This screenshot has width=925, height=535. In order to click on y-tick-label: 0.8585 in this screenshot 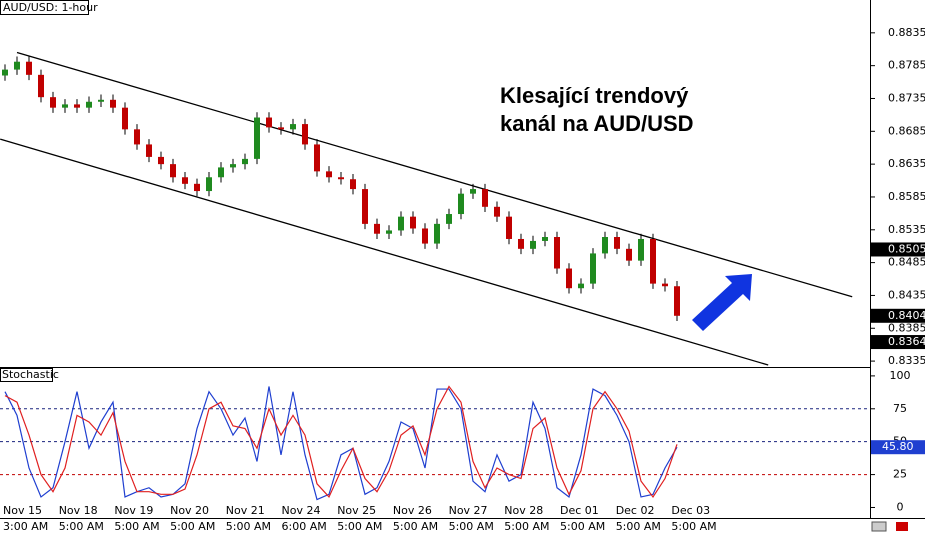, I will do `click(906, 196)`.